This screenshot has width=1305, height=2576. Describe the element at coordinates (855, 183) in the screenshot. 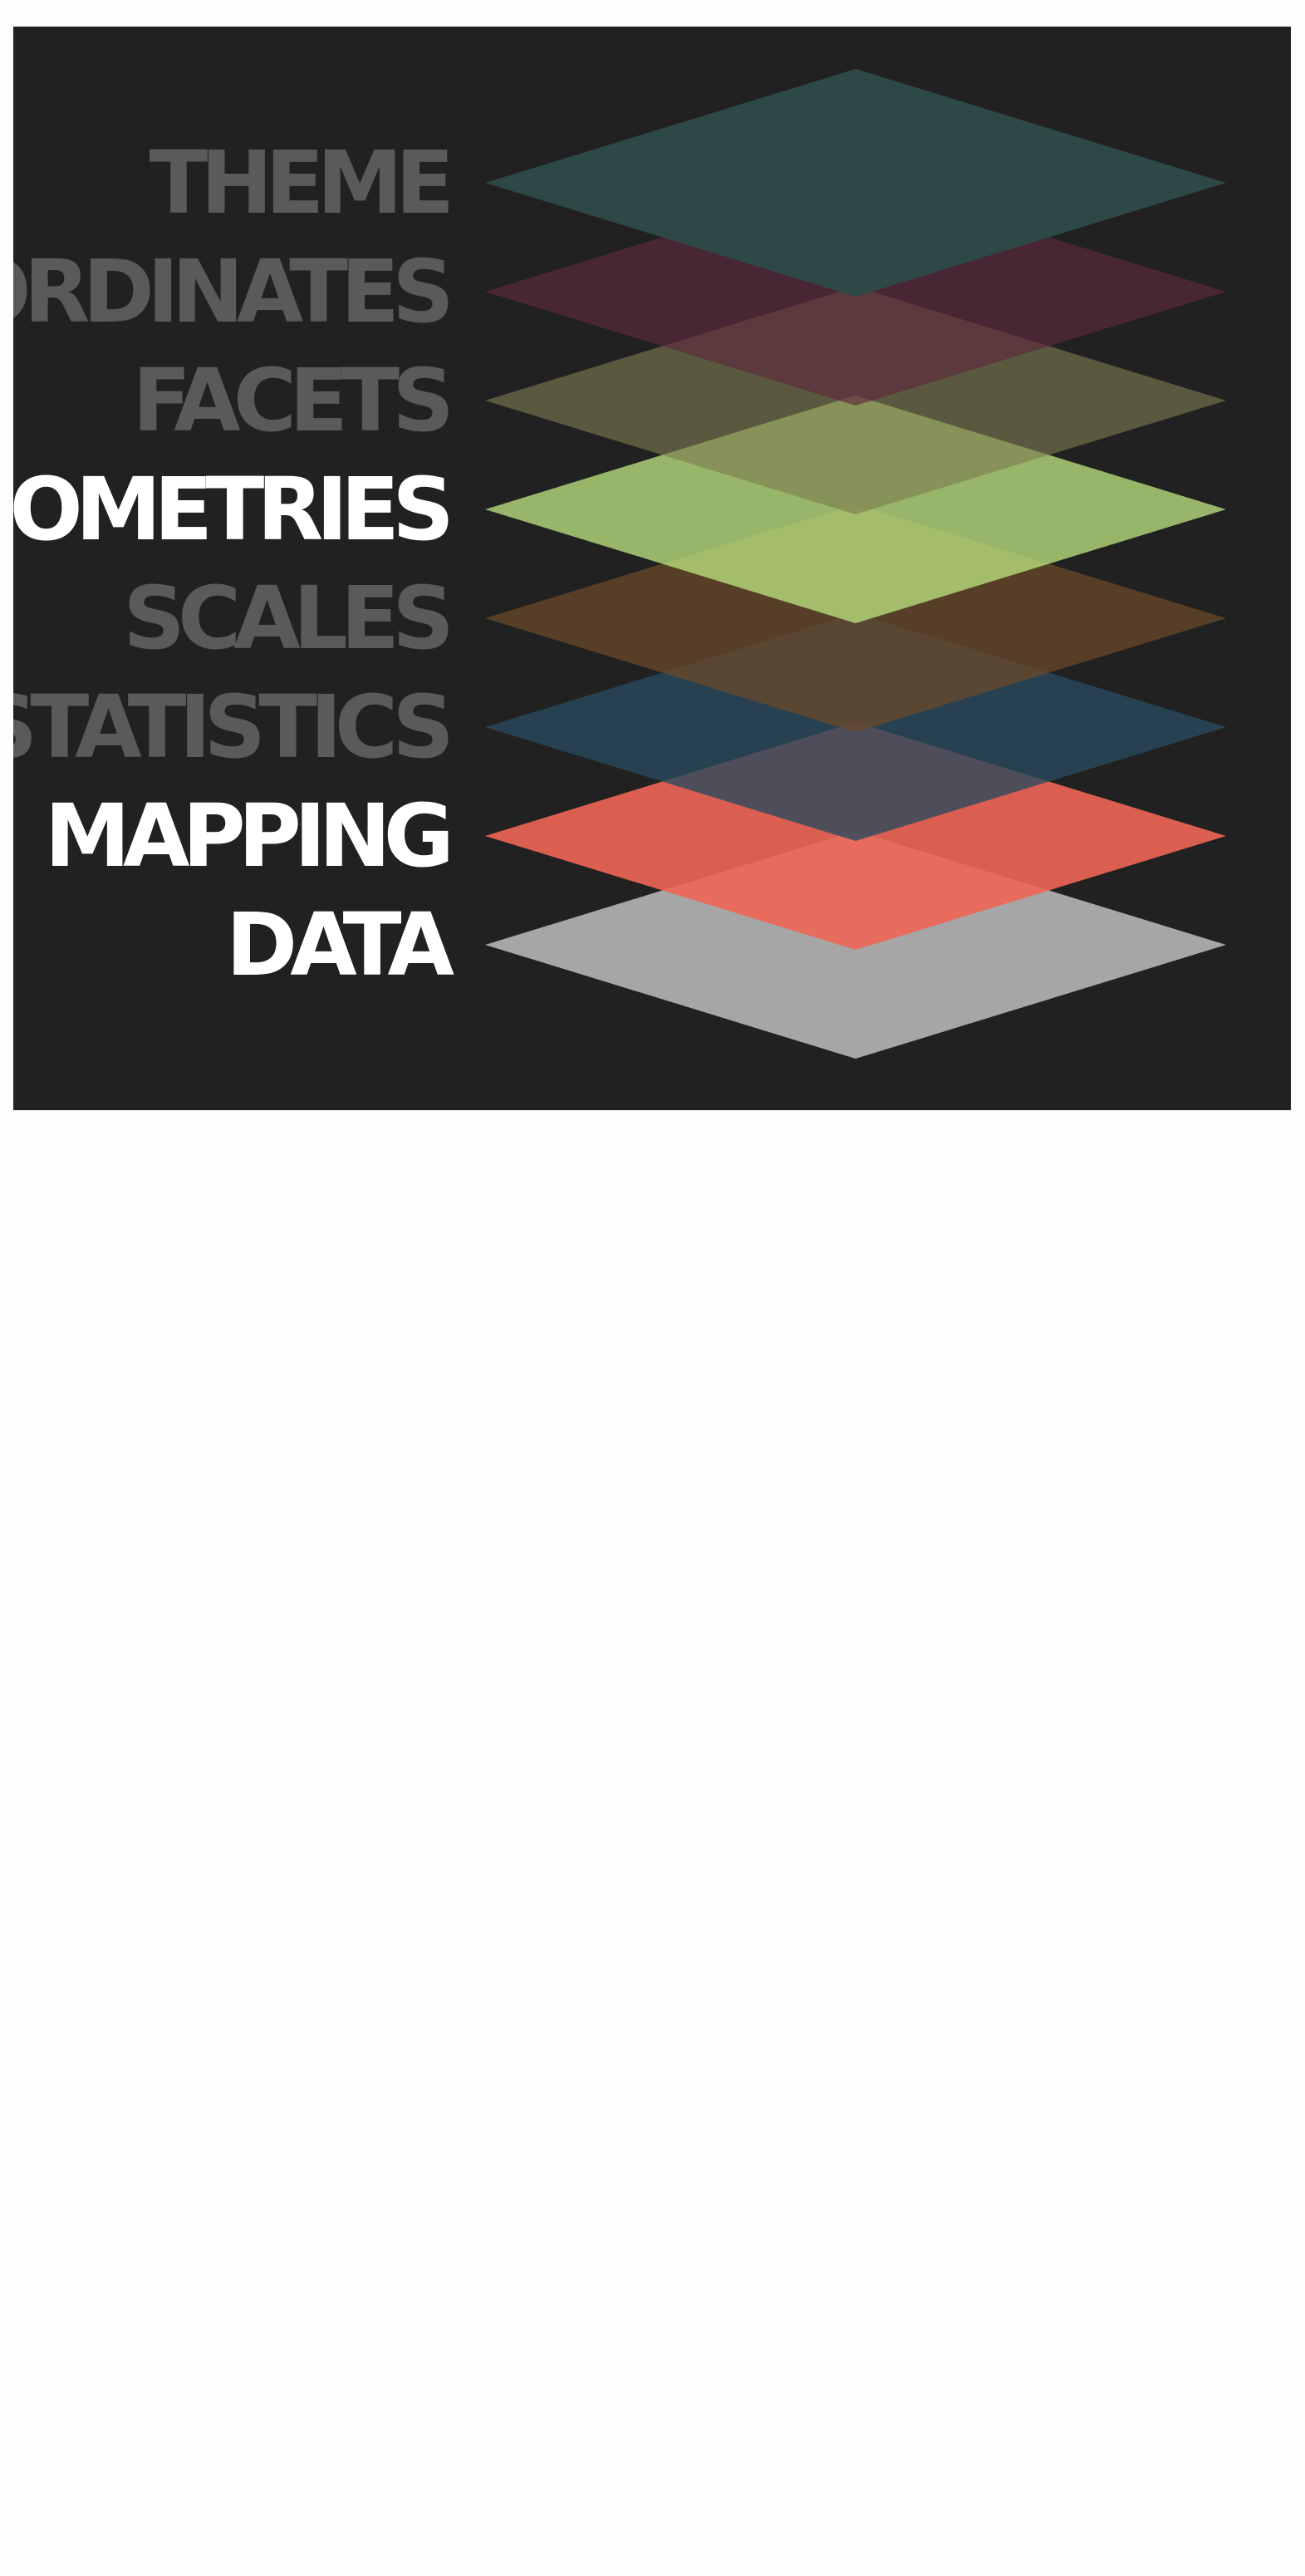

I see `layer-diamond-theme` at that location.